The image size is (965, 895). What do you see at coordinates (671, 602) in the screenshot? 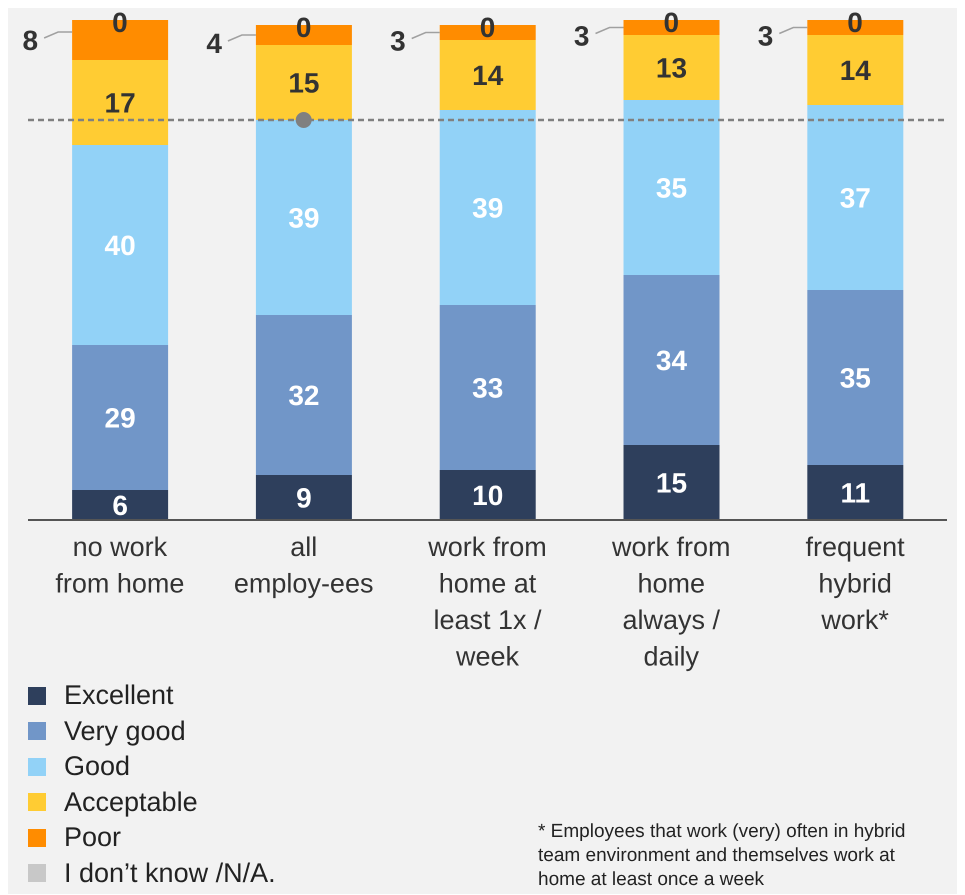
I see `x-tick-label: work from home always / daily` at bounding box center [671, 602].